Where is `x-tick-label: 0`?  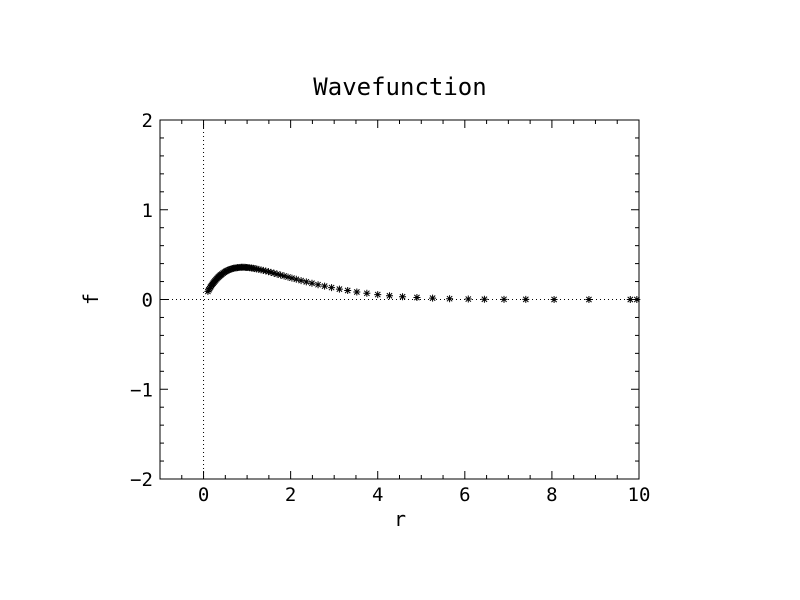
x-tick-label: 0 is located at coordinates (203, 495).